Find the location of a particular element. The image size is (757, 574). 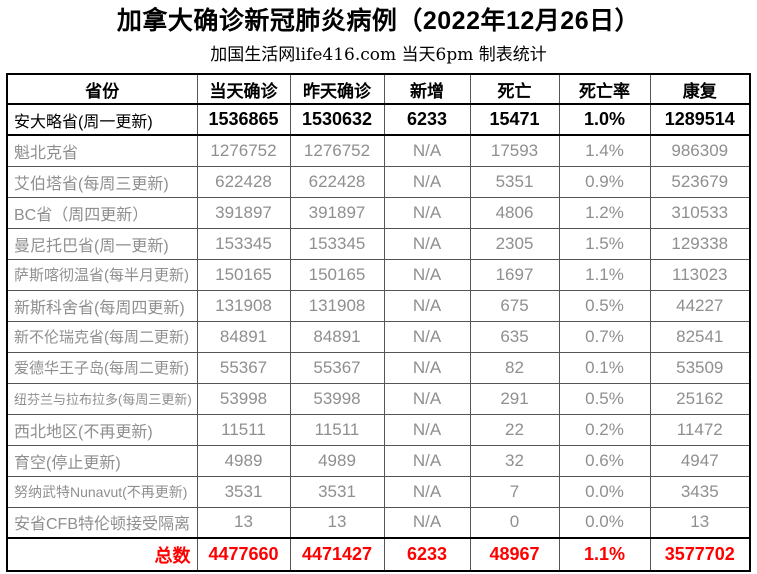

table-row-4-death_rate: 1.5% is located at coordinates (604, 243).